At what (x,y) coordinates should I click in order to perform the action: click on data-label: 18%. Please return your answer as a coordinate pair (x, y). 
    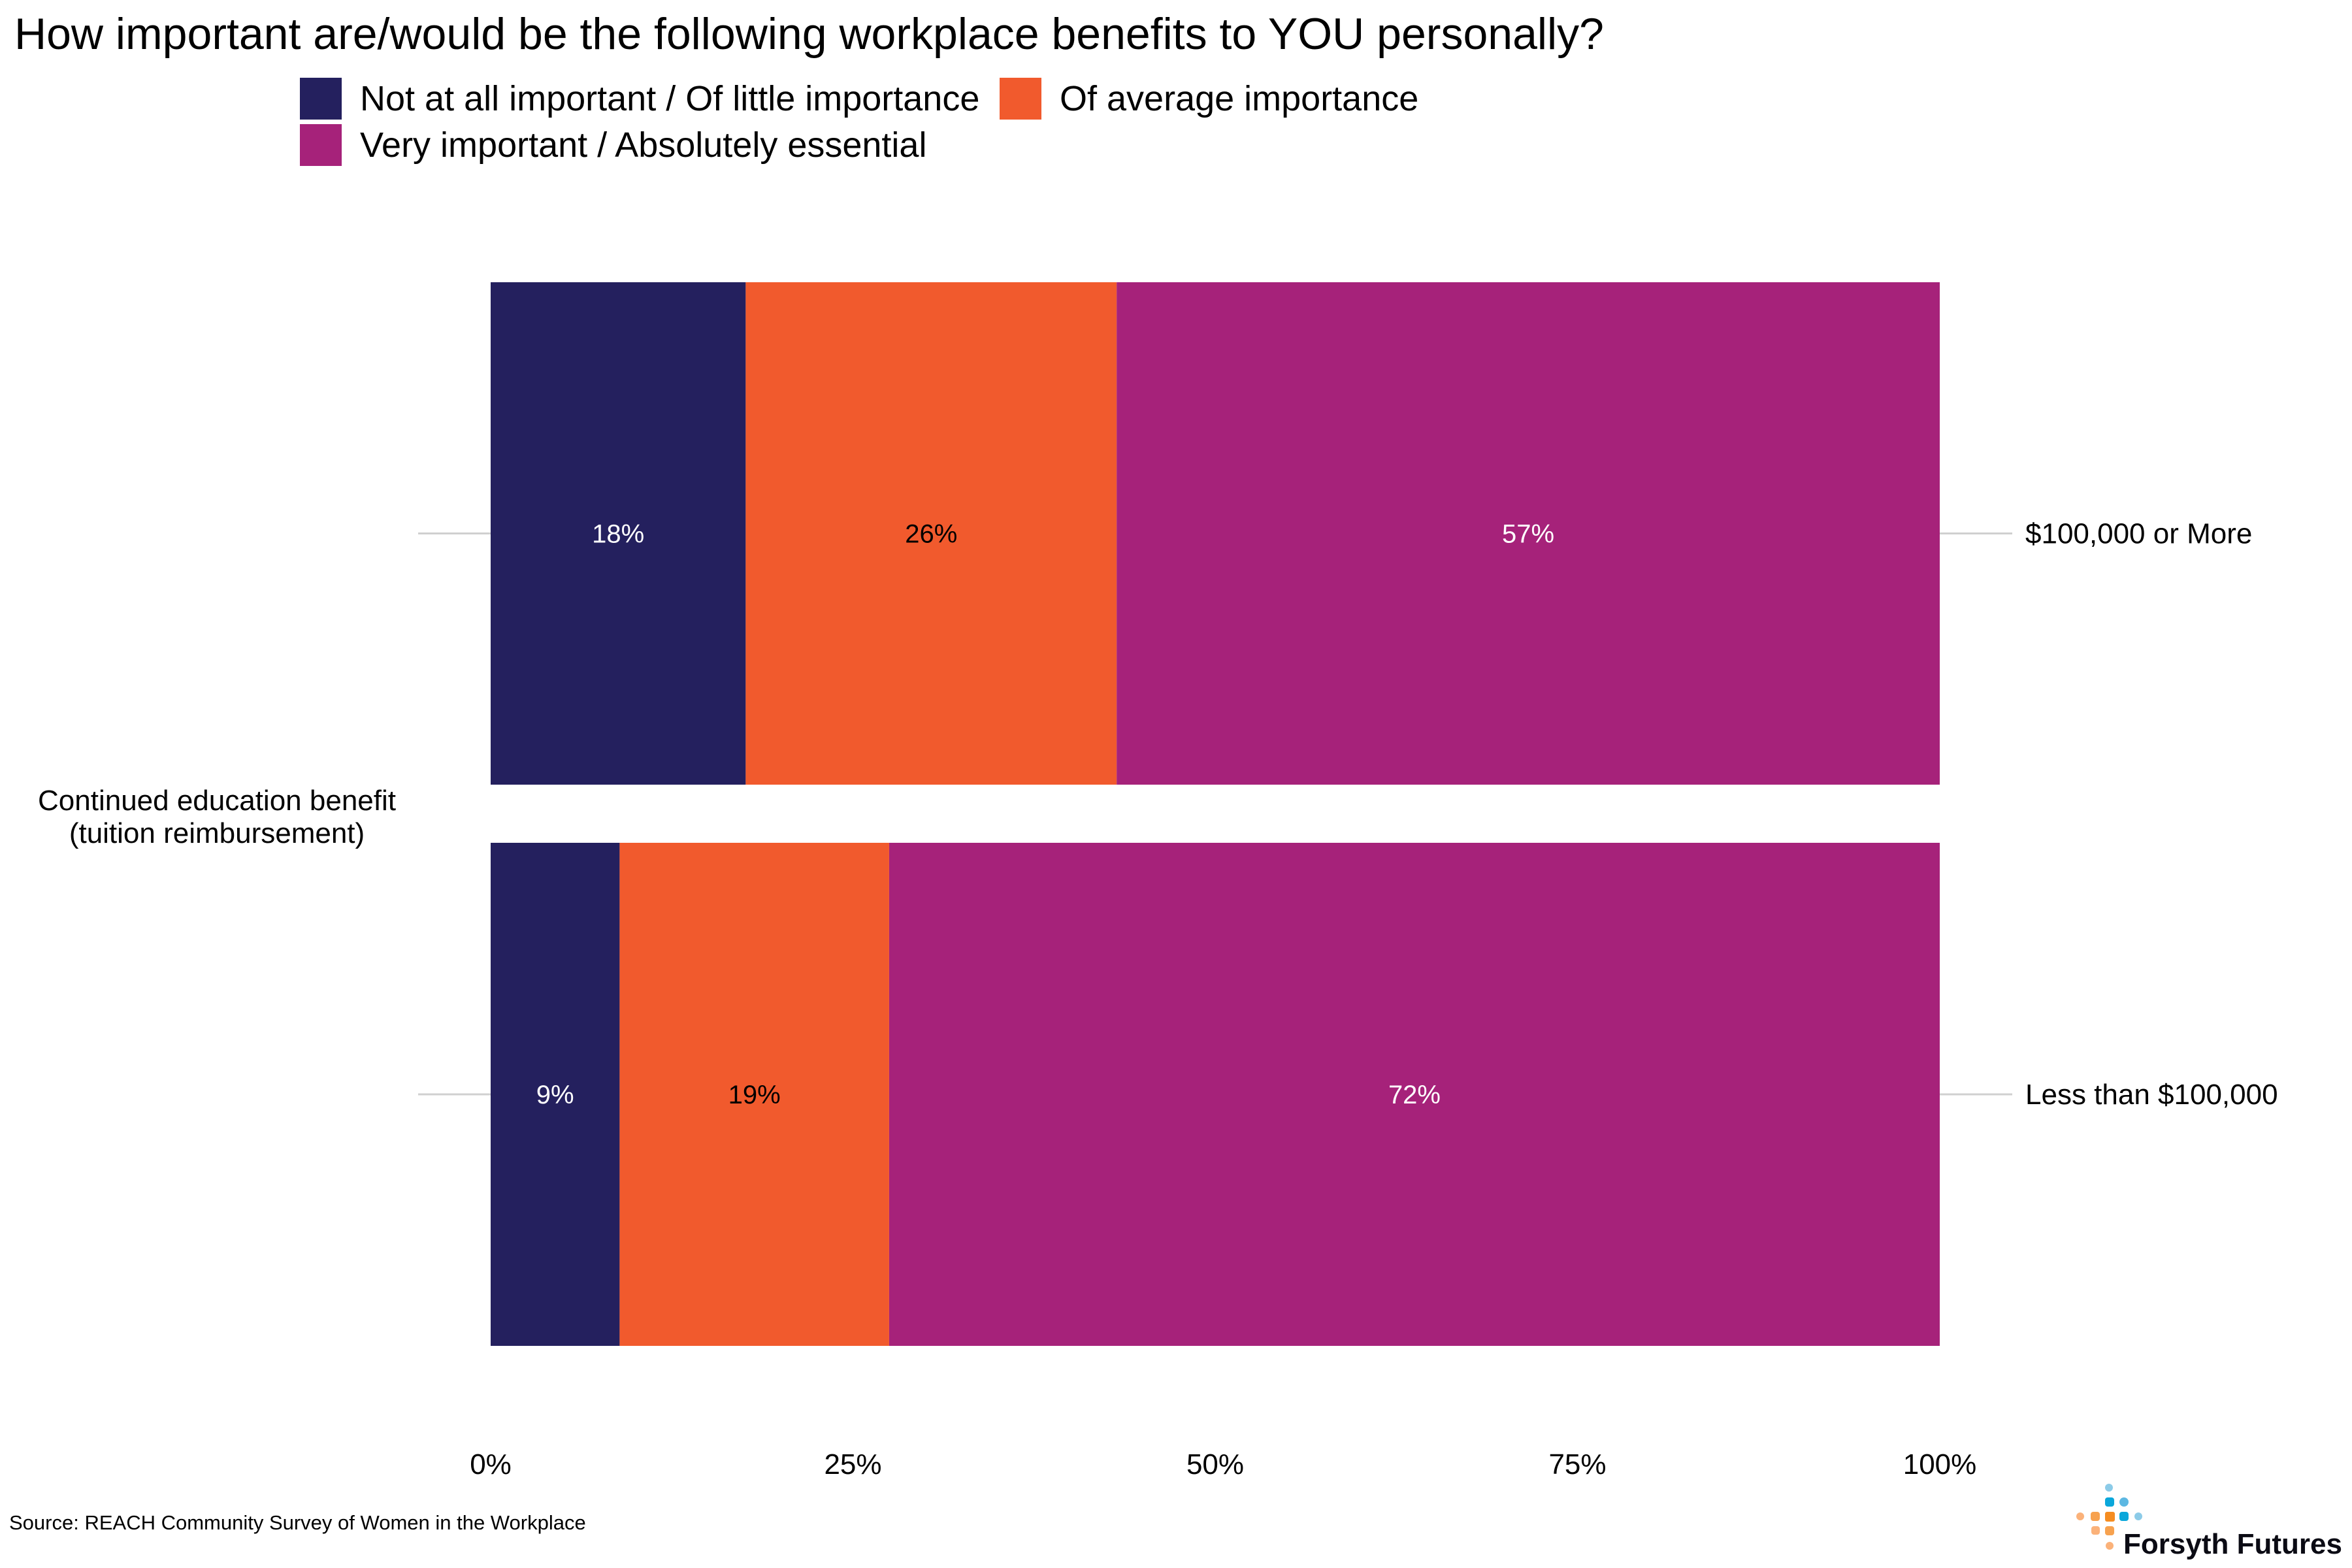
    Looking at the image, I should click on (618, 534).